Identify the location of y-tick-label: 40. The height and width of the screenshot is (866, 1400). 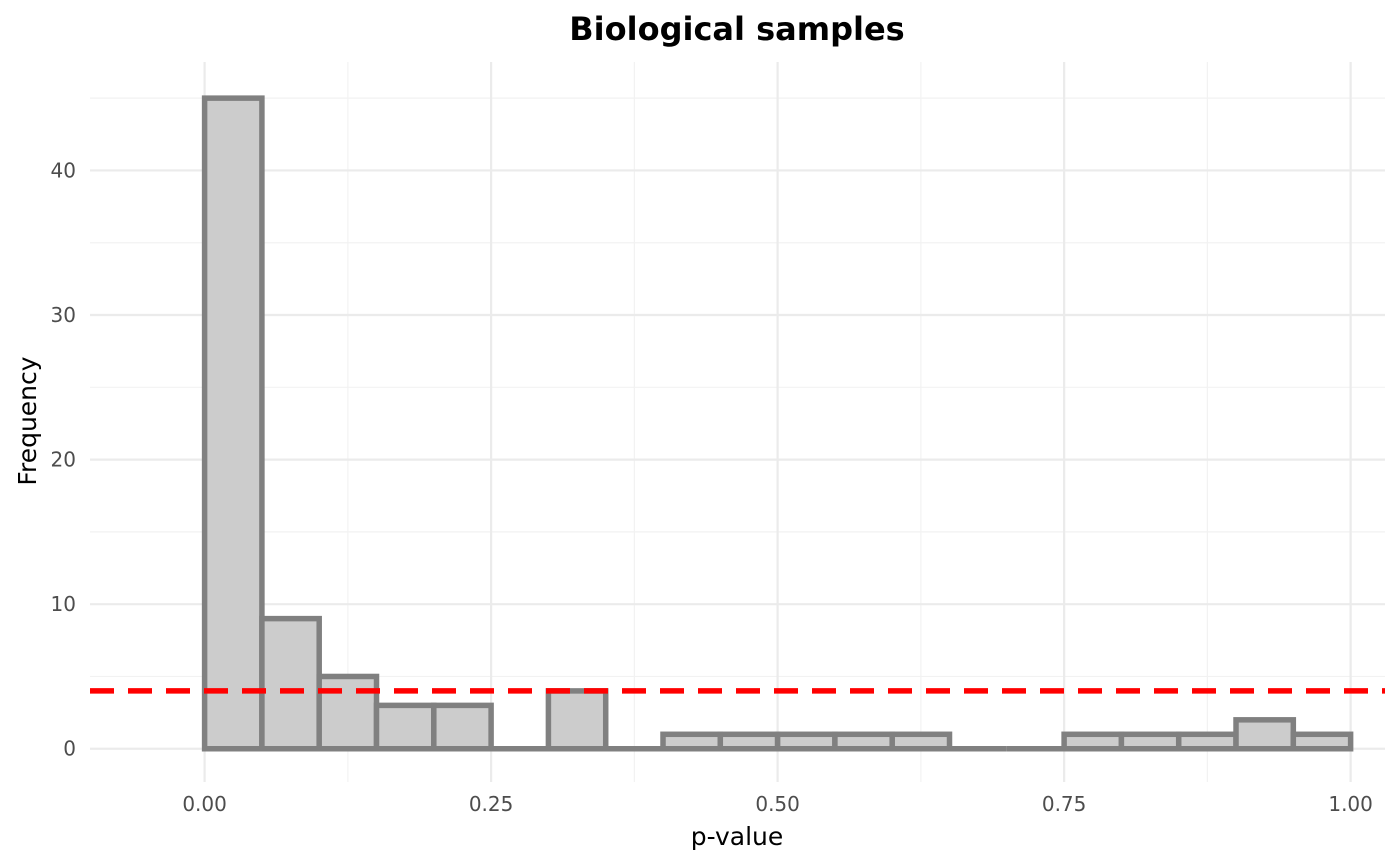
(63, 170).